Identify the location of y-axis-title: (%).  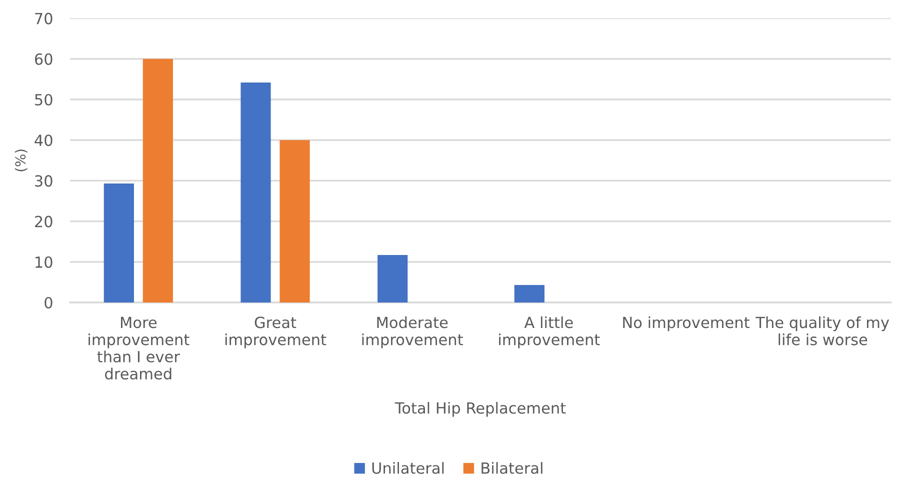
(21, 161).